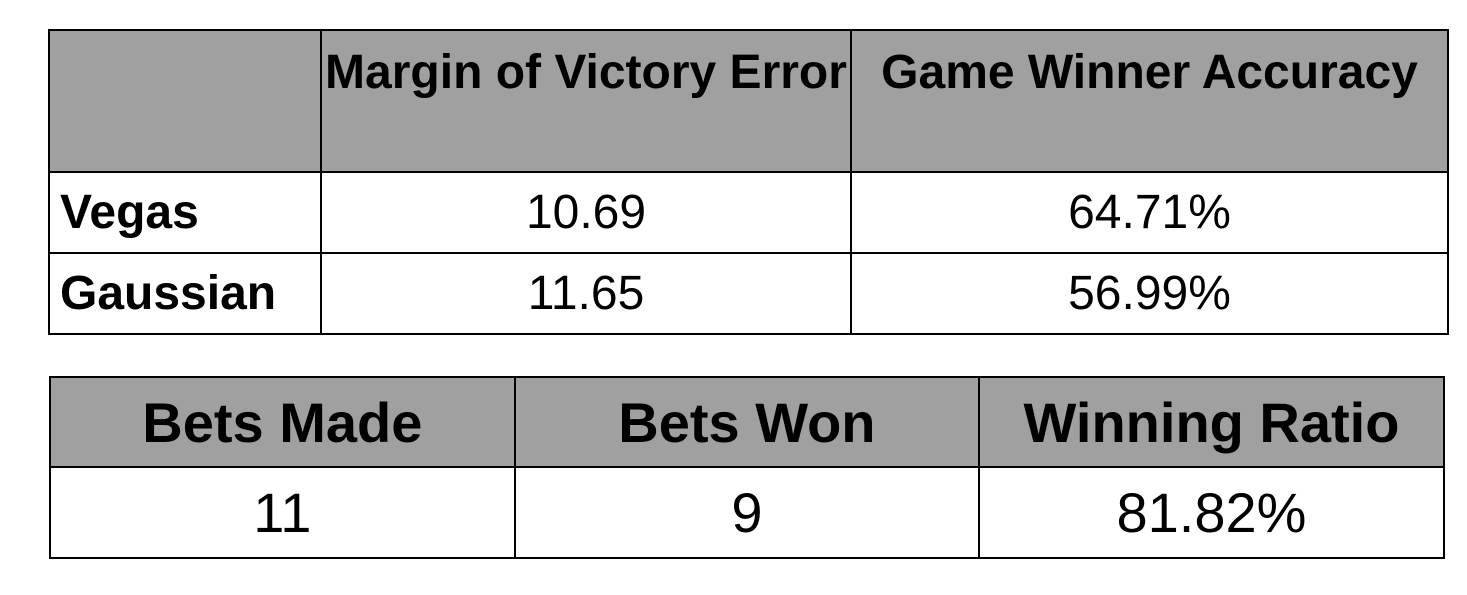 This screenshot has height=595, width=1467. What do you see at coordinates (282, 512) in the screenshot?
I see `bets-made-value: 11` at bounding box center [282, 512].